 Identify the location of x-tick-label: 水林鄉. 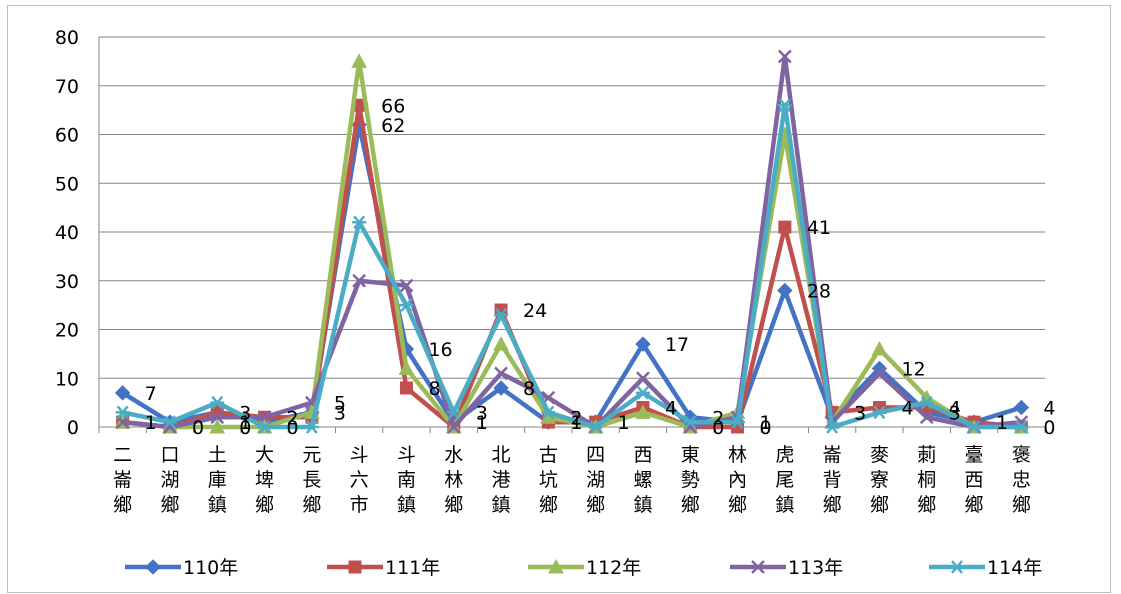
(453, 480).